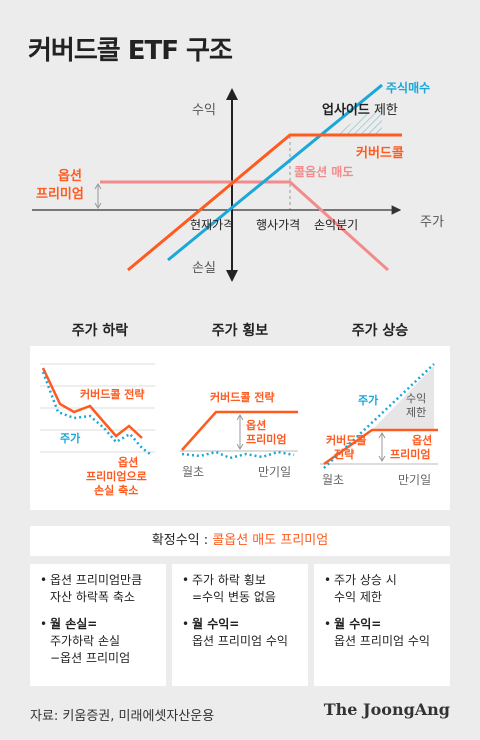 This screenshot has height=740, width=480. What do you see at coordinates (380, 447) in the screenshot?
I see `rise-cc-line` at bounding box center [380, 447].